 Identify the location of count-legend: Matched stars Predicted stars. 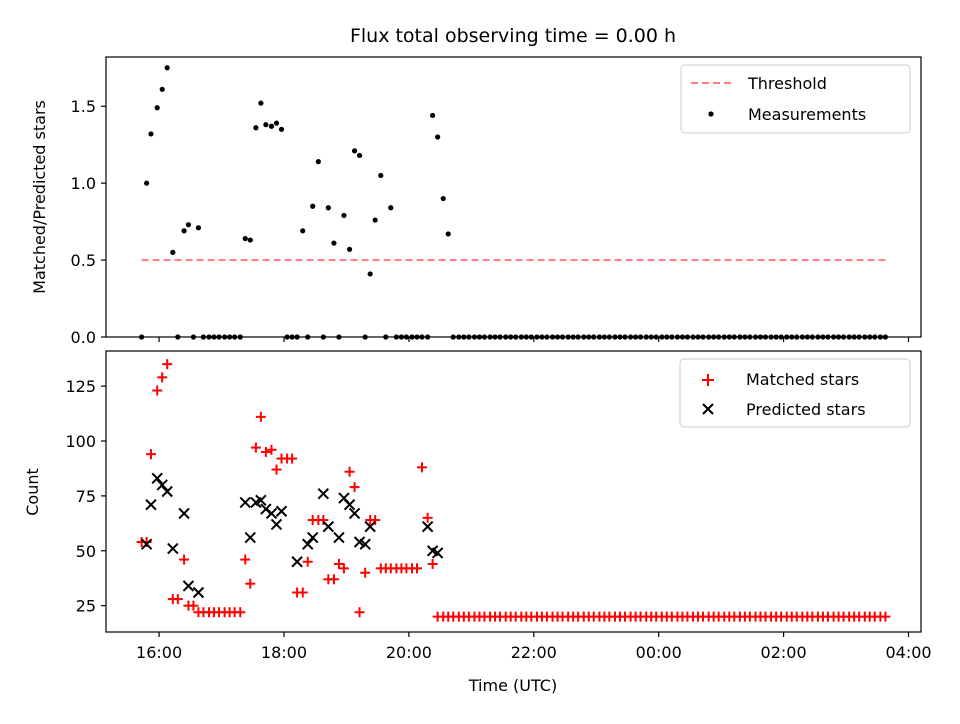
(795, 393).